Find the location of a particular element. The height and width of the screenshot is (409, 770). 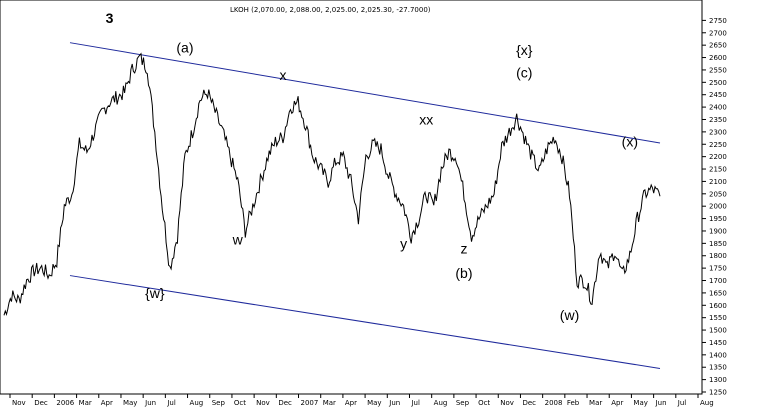

x-tick-label: Feb is located at coordinates (573, 403).